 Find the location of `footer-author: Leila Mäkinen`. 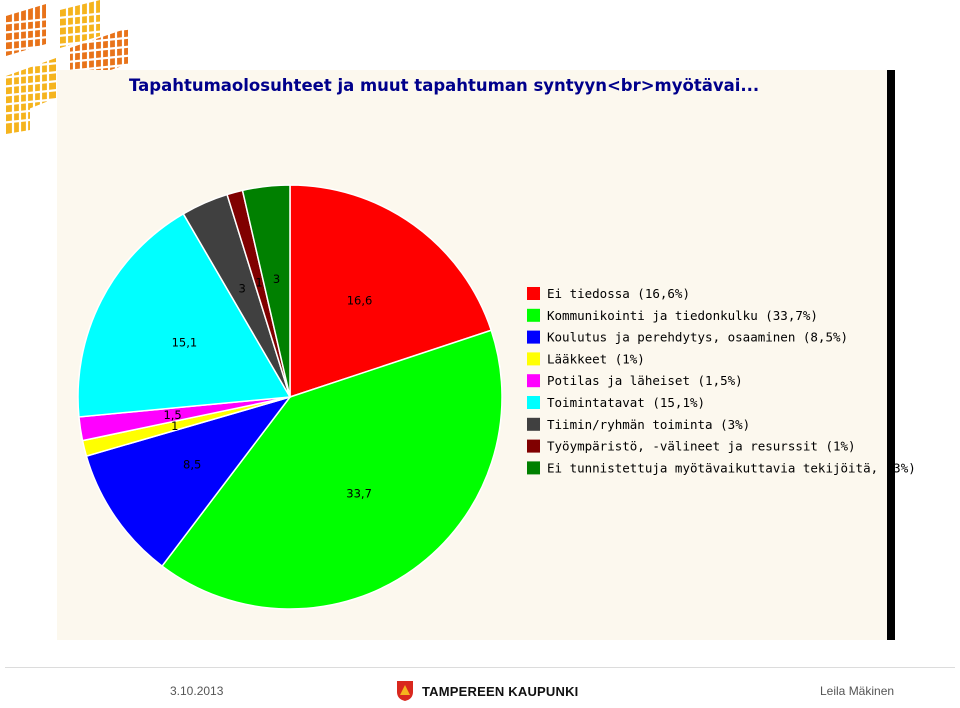

footer-author: Leila Mäkinen is located at coordinates (857, 691).